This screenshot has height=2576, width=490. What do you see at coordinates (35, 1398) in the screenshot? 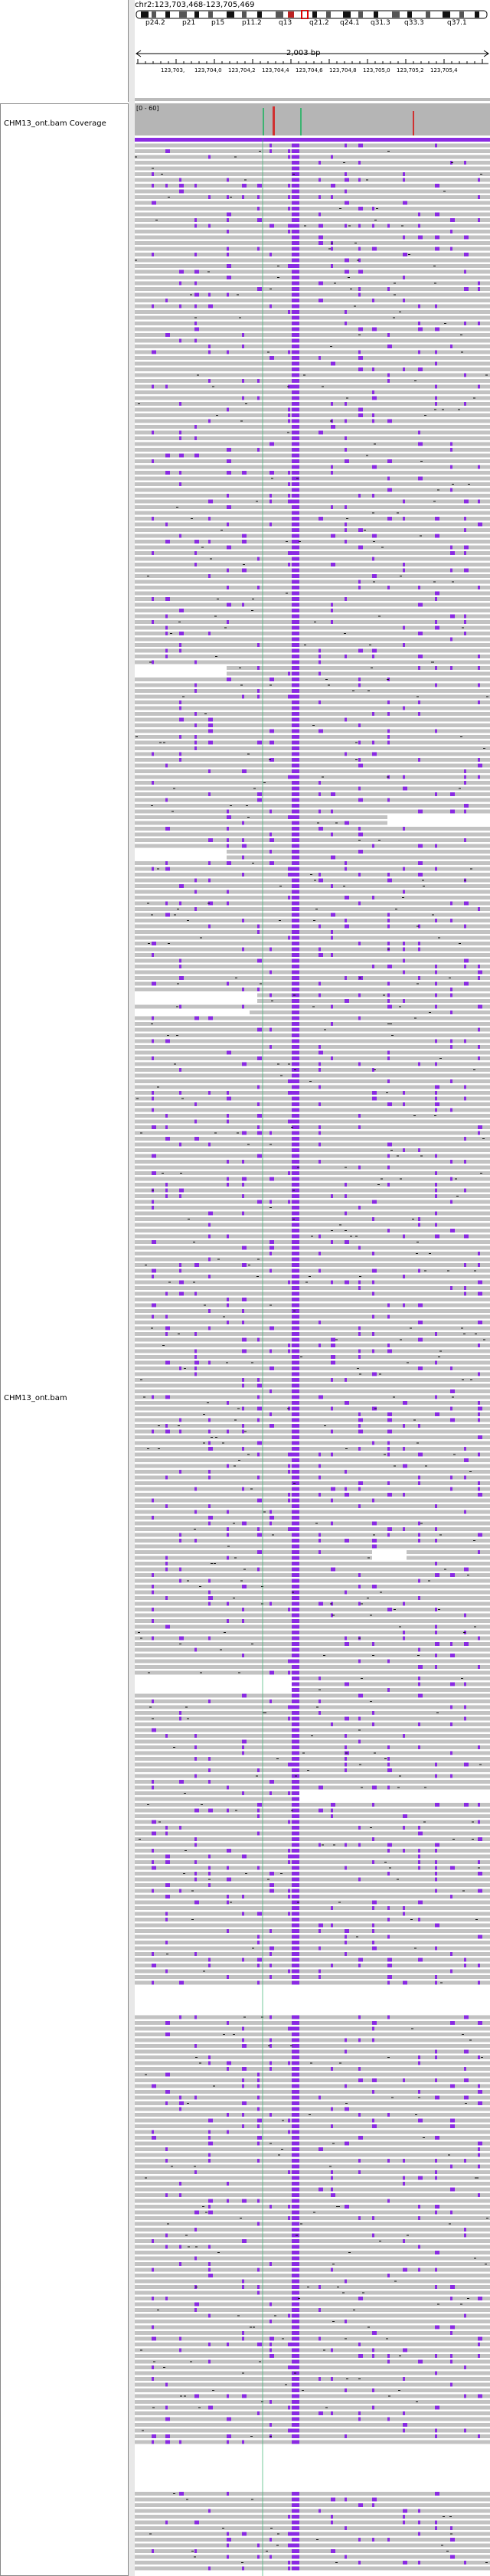
I see `alignment-track-name: CHM13_ont.bam` at bounding box center [35, 1398].